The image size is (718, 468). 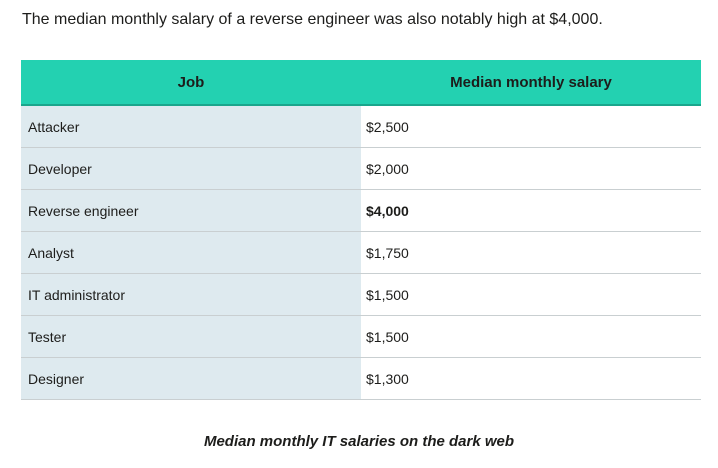 What do you see at coordinates (191, 378) in the screenshot?
I see `job-cell: Designer` at bounding box center [191, 378].